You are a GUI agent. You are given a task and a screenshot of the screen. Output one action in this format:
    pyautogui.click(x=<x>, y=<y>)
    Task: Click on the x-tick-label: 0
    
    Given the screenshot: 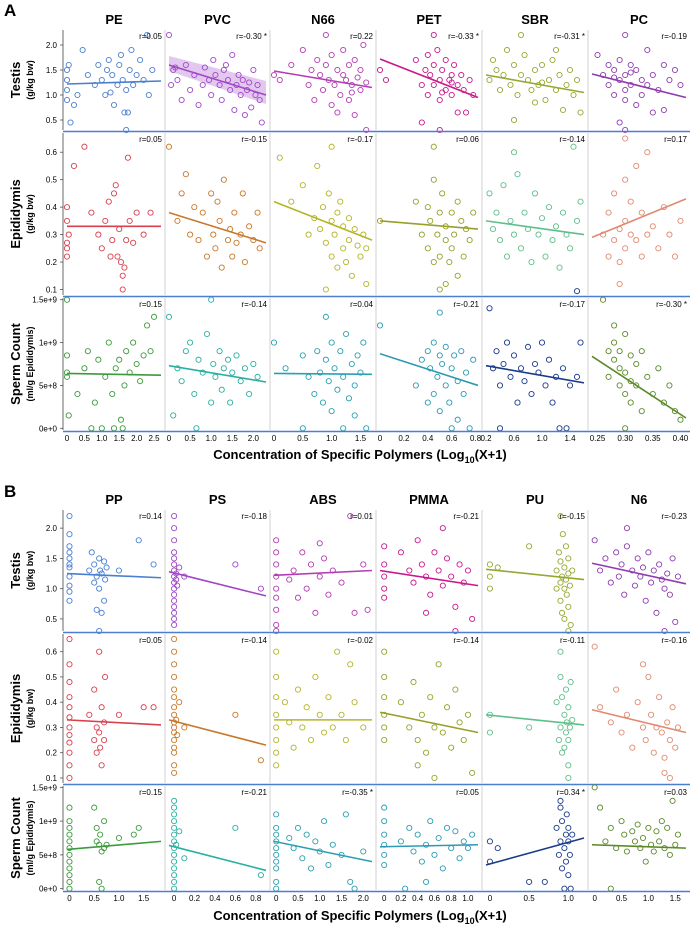 What is the action you would take?
    pyautogui.click(x=380, y=438)
    